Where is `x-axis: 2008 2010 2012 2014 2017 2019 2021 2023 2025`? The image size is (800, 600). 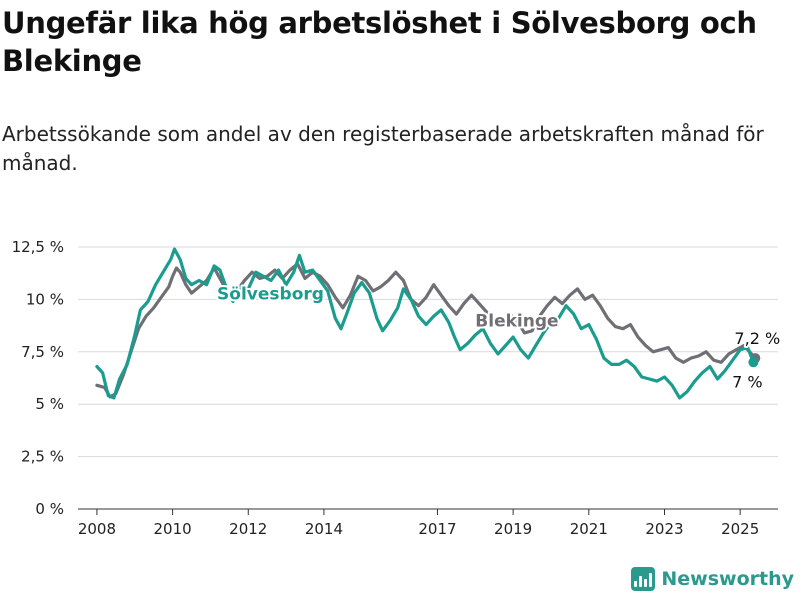 x-axis: 2008 2010 2012 2014 2017 2019 2021 2023 2025 is located at coordinates (418, 523).